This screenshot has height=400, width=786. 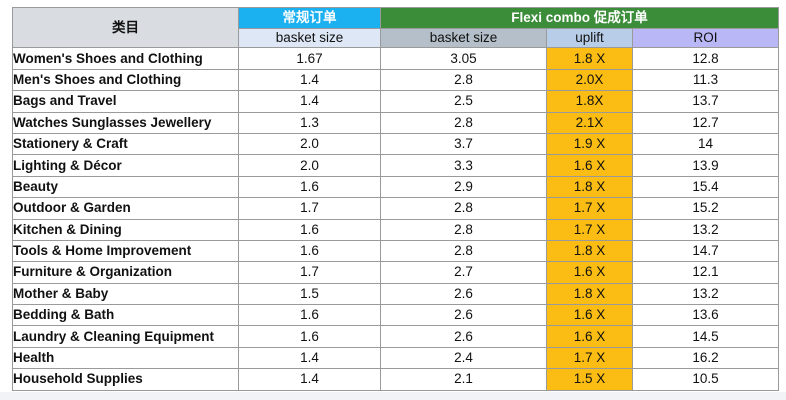 I want to click on category-cell: Outdoor & Garden, so click(x=125, y=208).